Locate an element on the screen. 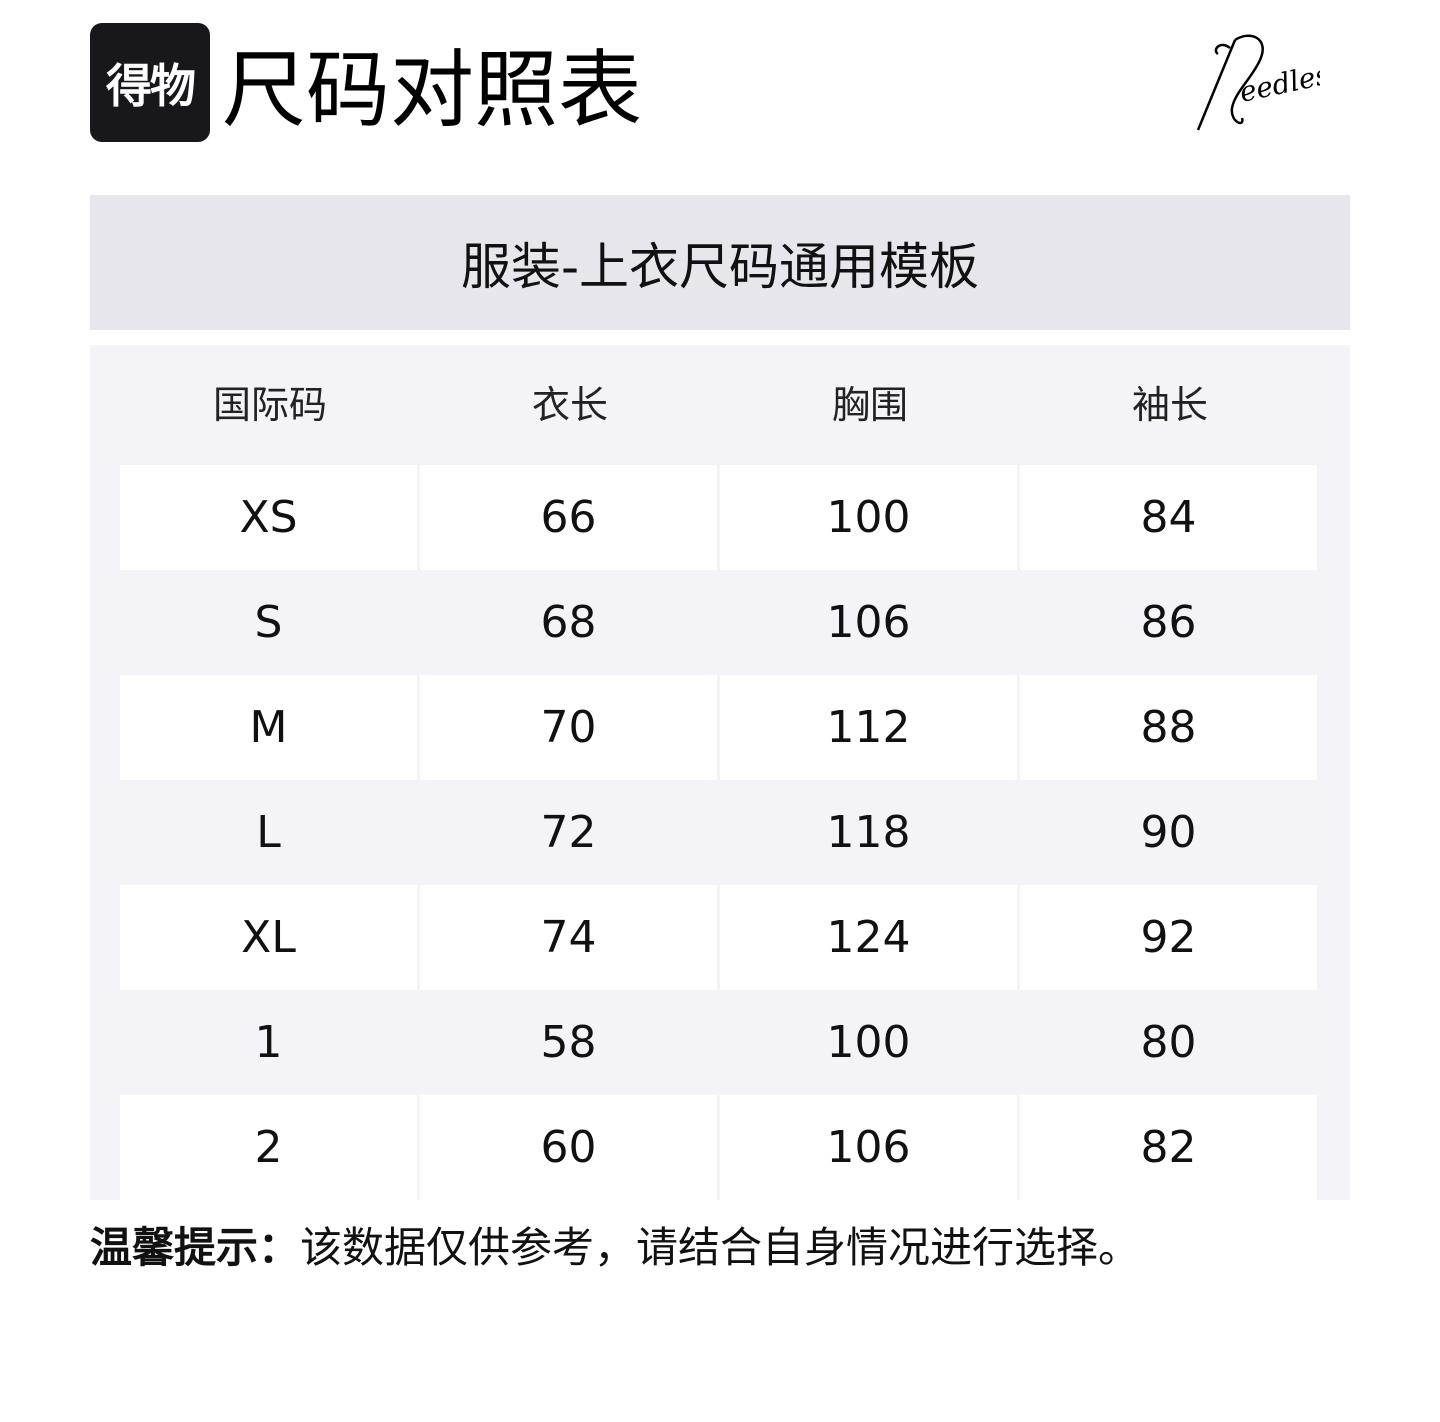  table-cell: 124 is located at coordinates (868, 937).